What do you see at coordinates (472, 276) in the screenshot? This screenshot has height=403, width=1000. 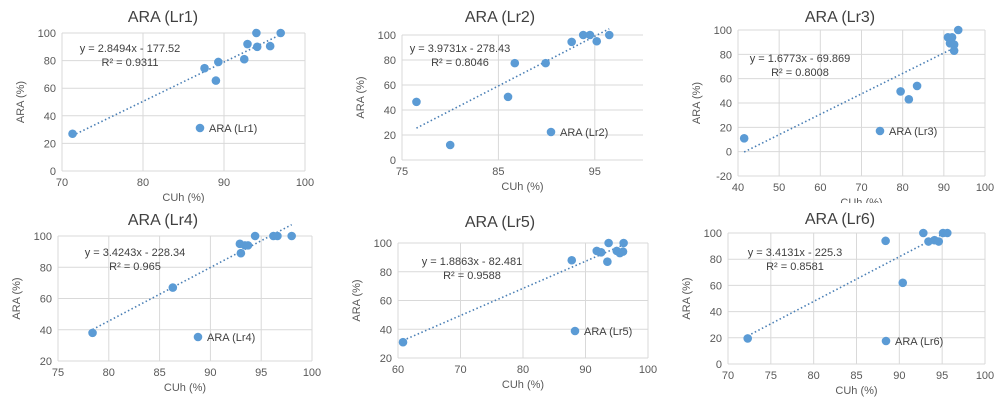 I see `r-squared-label: R² = 0.9588` at bounding box center [472, 276].